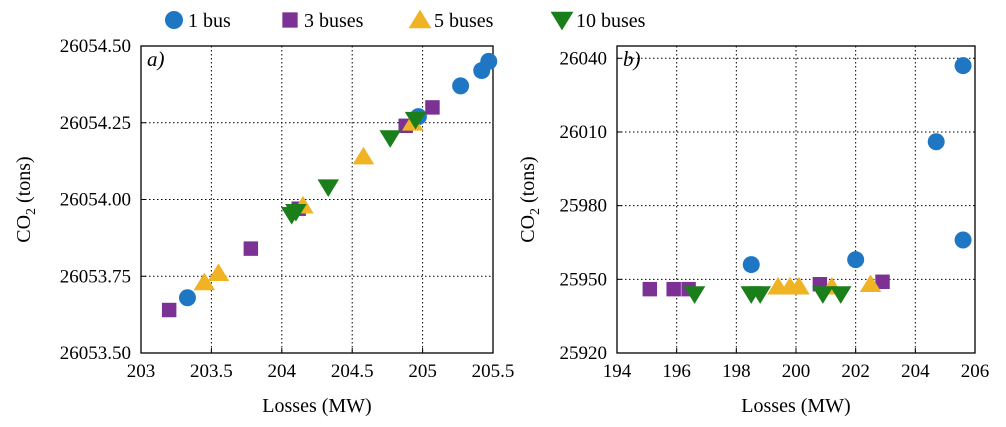  Describe the element at coordinates (493, 371) in the screenshot. I see `x-tick-label: 205.5` at that location.